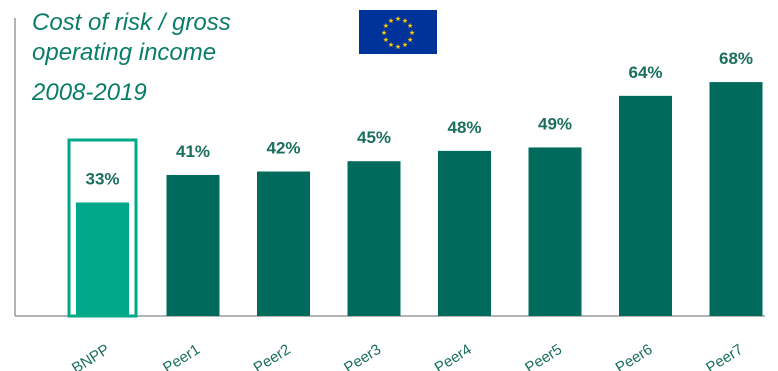  I want to click on tick-label-peer1: Peer1, so click(181, 356).